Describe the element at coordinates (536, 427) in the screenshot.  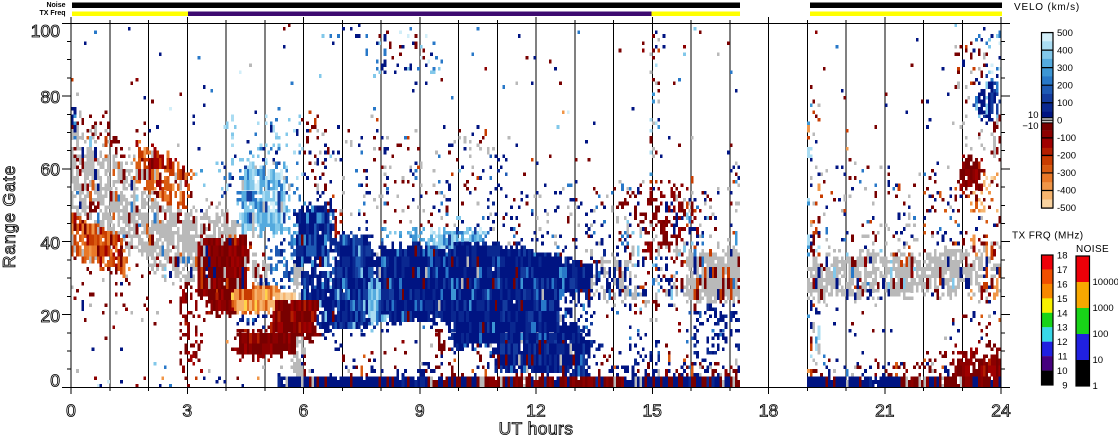
I see `svg-text: UT hours` at that location.